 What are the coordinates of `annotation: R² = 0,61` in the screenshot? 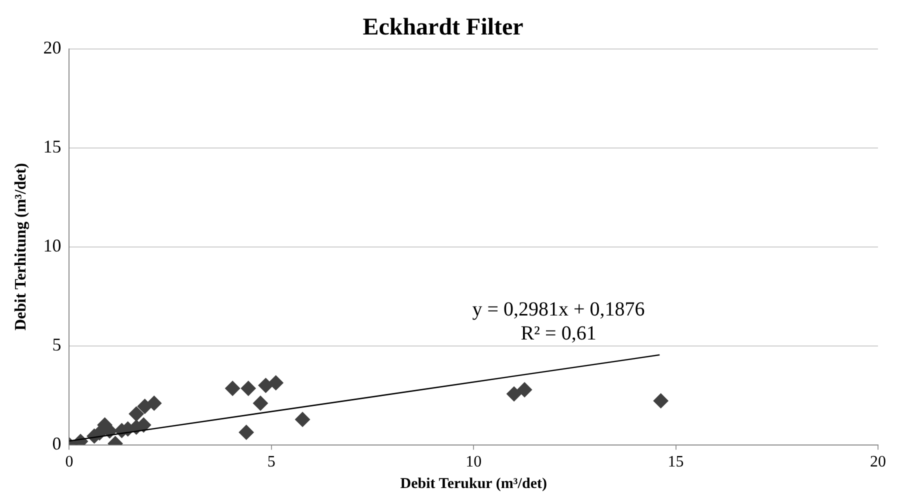 It's located at (558, 333).